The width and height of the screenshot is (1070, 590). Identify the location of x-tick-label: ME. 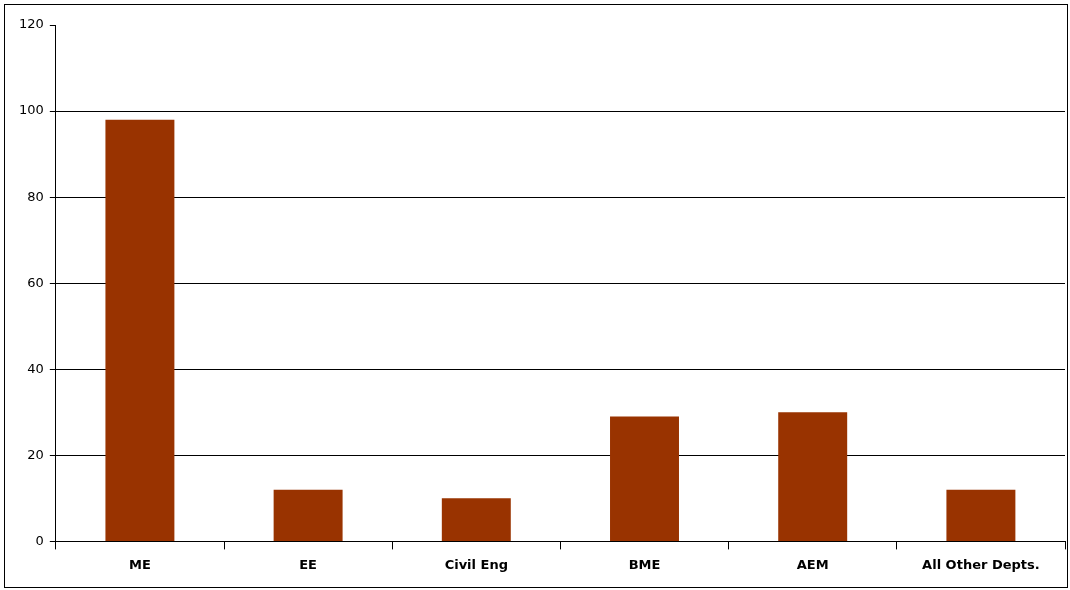
(140, 564).